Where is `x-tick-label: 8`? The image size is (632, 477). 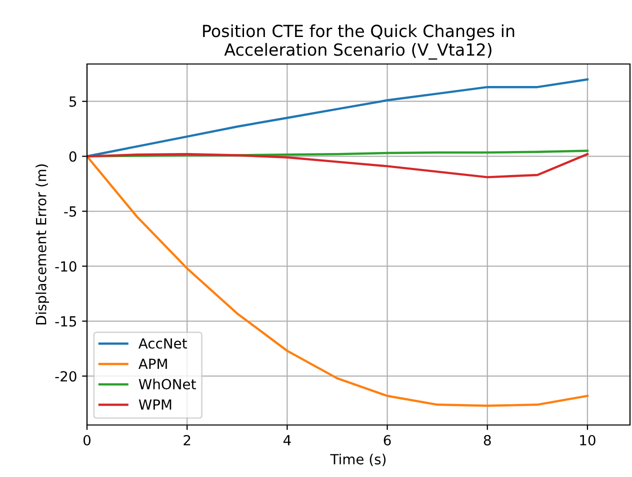 x-tick-label: 8 is located at coordinates (487, 440).